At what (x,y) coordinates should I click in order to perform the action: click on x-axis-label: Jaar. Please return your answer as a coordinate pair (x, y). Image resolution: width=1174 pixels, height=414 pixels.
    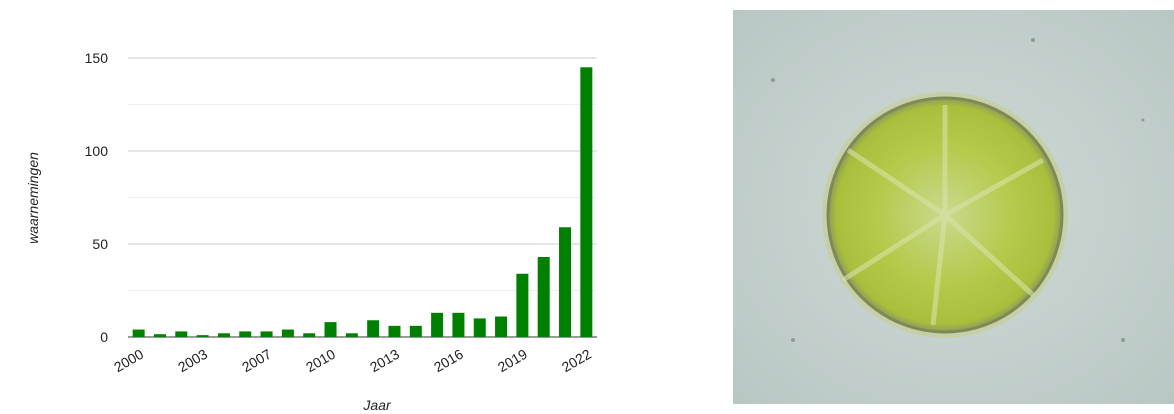
    Looking at the image, I should click on (377, 405).